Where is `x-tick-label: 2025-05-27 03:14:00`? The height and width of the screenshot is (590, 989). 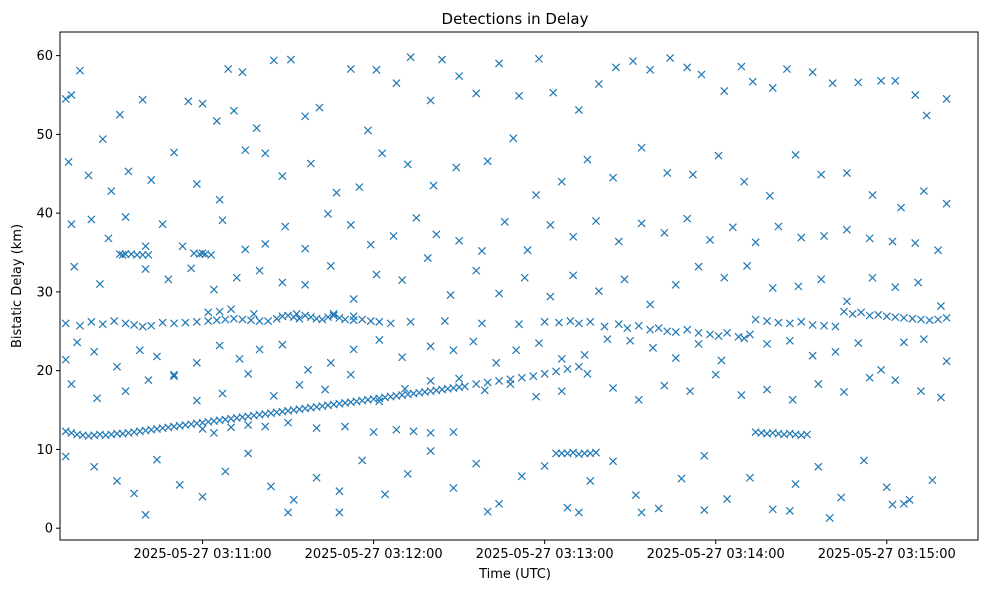 x-tick-label: 2025-05-27 03:14:00 is located at coordinates (716, 554).